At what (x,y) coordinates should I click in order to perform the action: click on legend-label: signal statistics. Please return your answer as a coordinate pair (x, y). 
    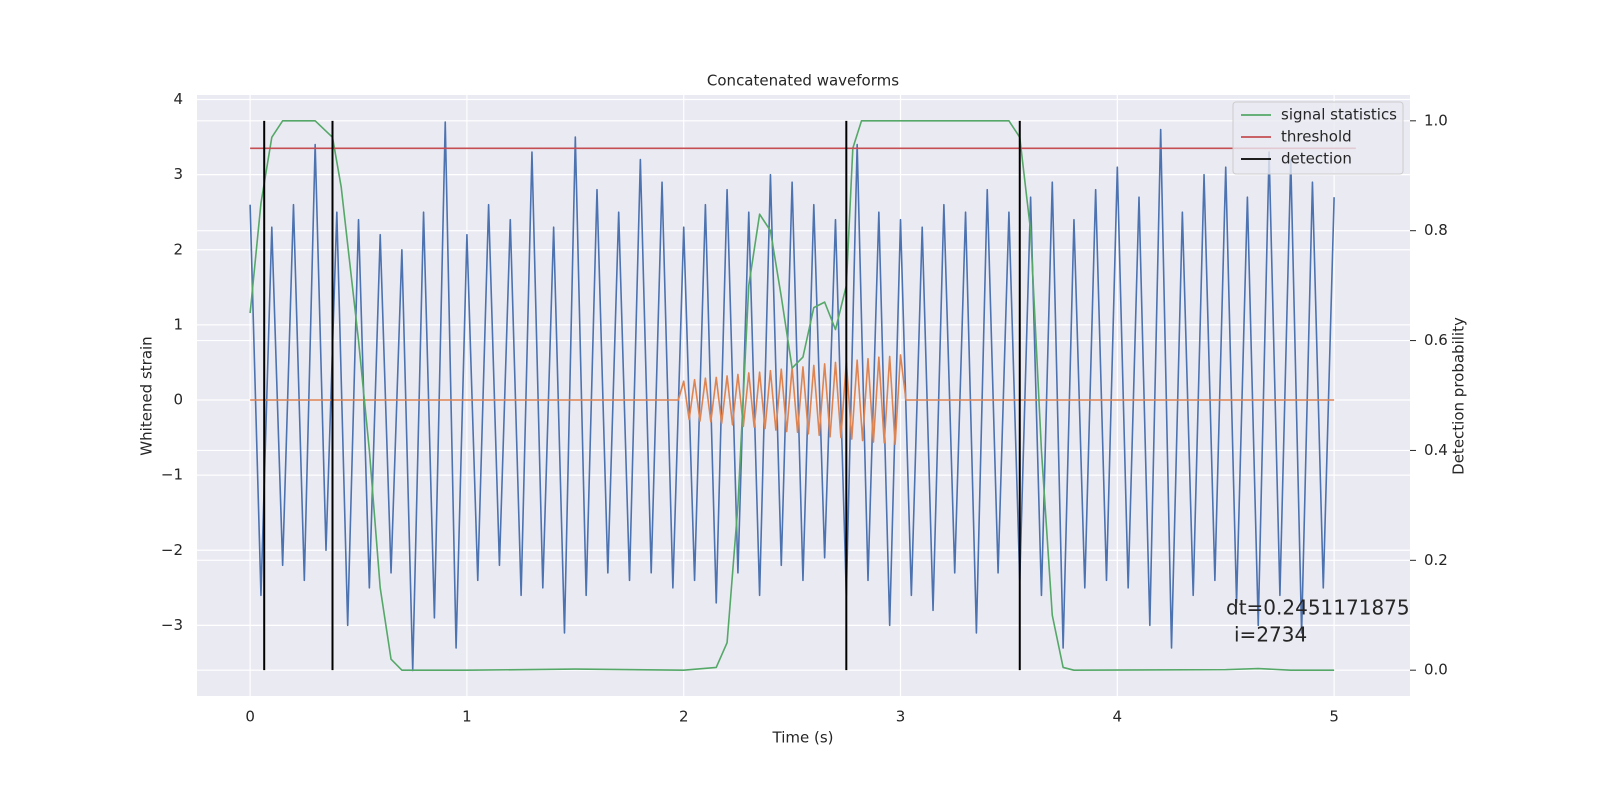
    Looking at the image, I should click on (1339, 115).